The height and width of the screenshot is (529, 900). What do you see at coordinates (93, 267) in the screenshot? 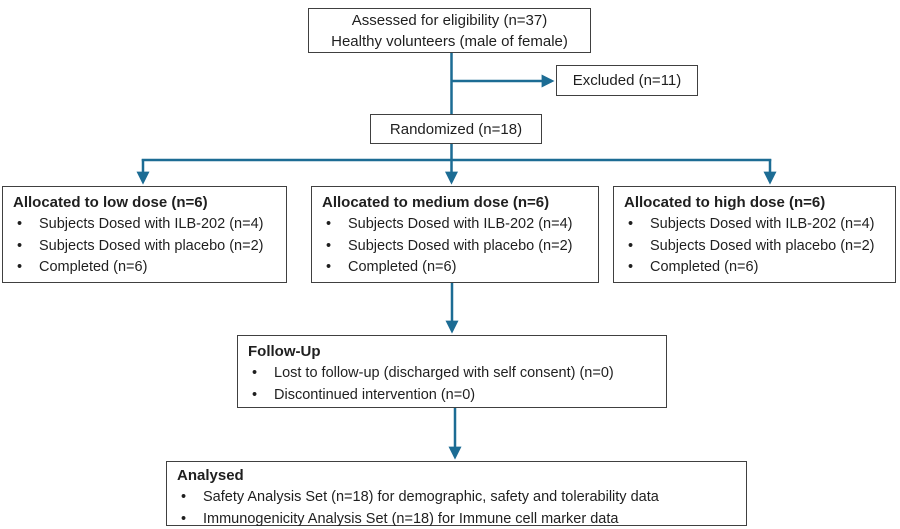
I see `low-dose-item-3: Completed (n=6)` at bounding box center [93, 267].